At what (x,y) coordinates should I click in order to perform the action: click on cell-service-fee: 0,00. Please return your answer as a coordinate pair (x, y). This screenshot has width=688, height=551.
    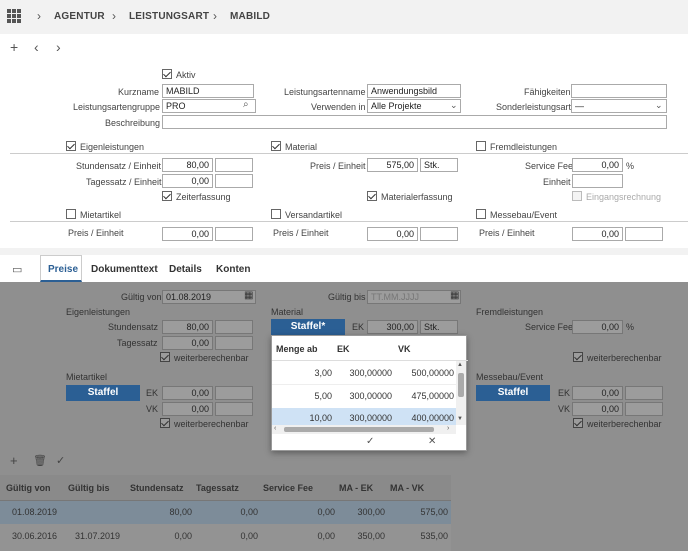
    Looking at the image, I should click on (326, 512).